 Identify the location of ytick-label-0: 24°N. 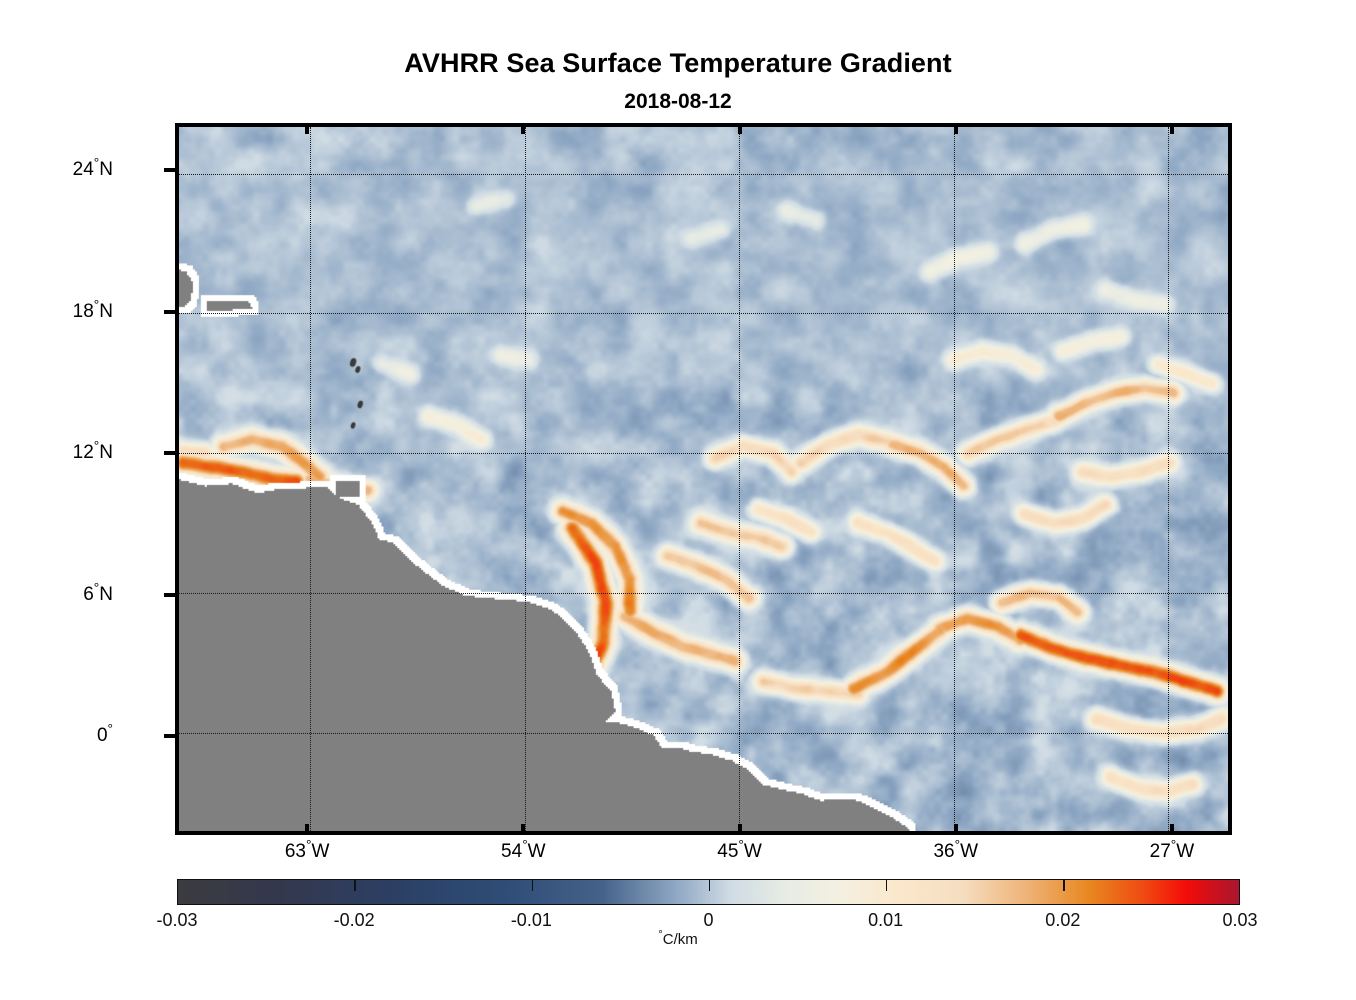
(92, 168).